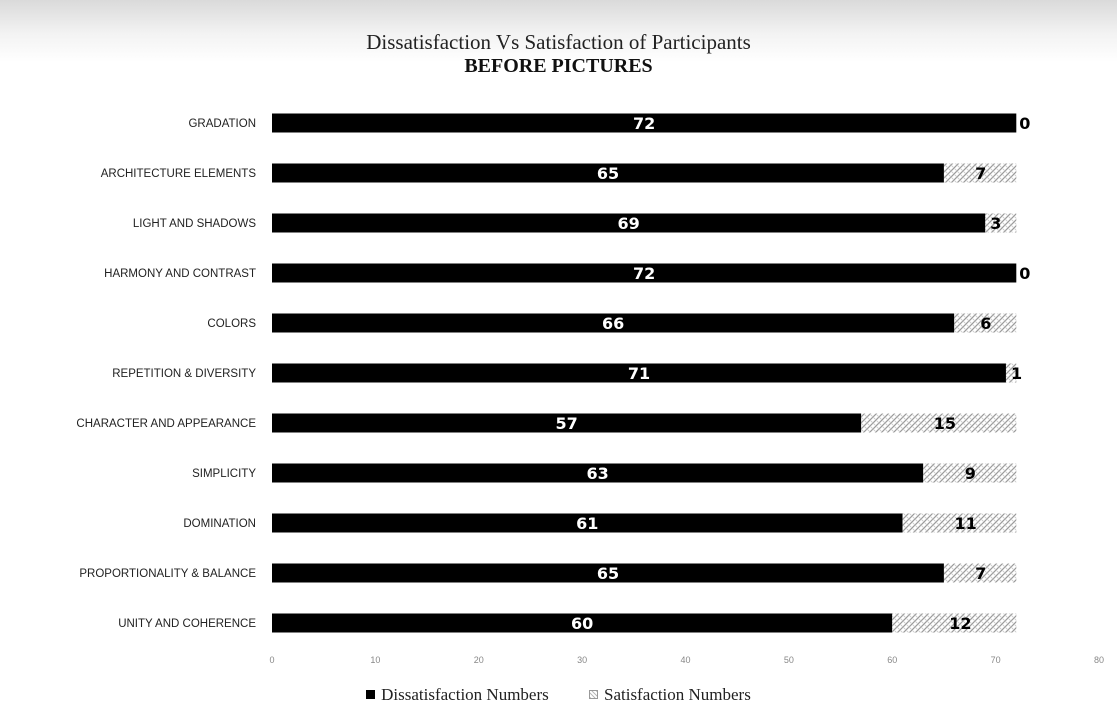 This screenshot has width=1117, height=709. I want to click on bar-dissatisfaction-character-and-appearance, so click(567, 423).